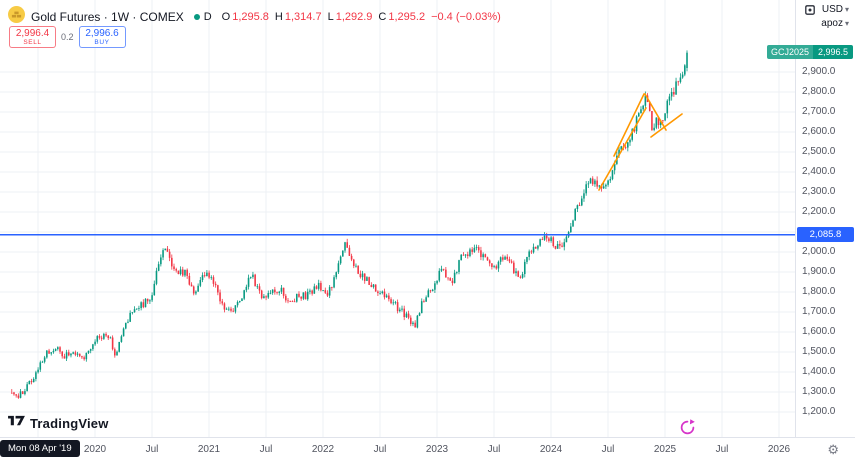 This screenshot has height=465, width=855. I want to click on currency-dropdown: USD ▾, so click(827, 9).